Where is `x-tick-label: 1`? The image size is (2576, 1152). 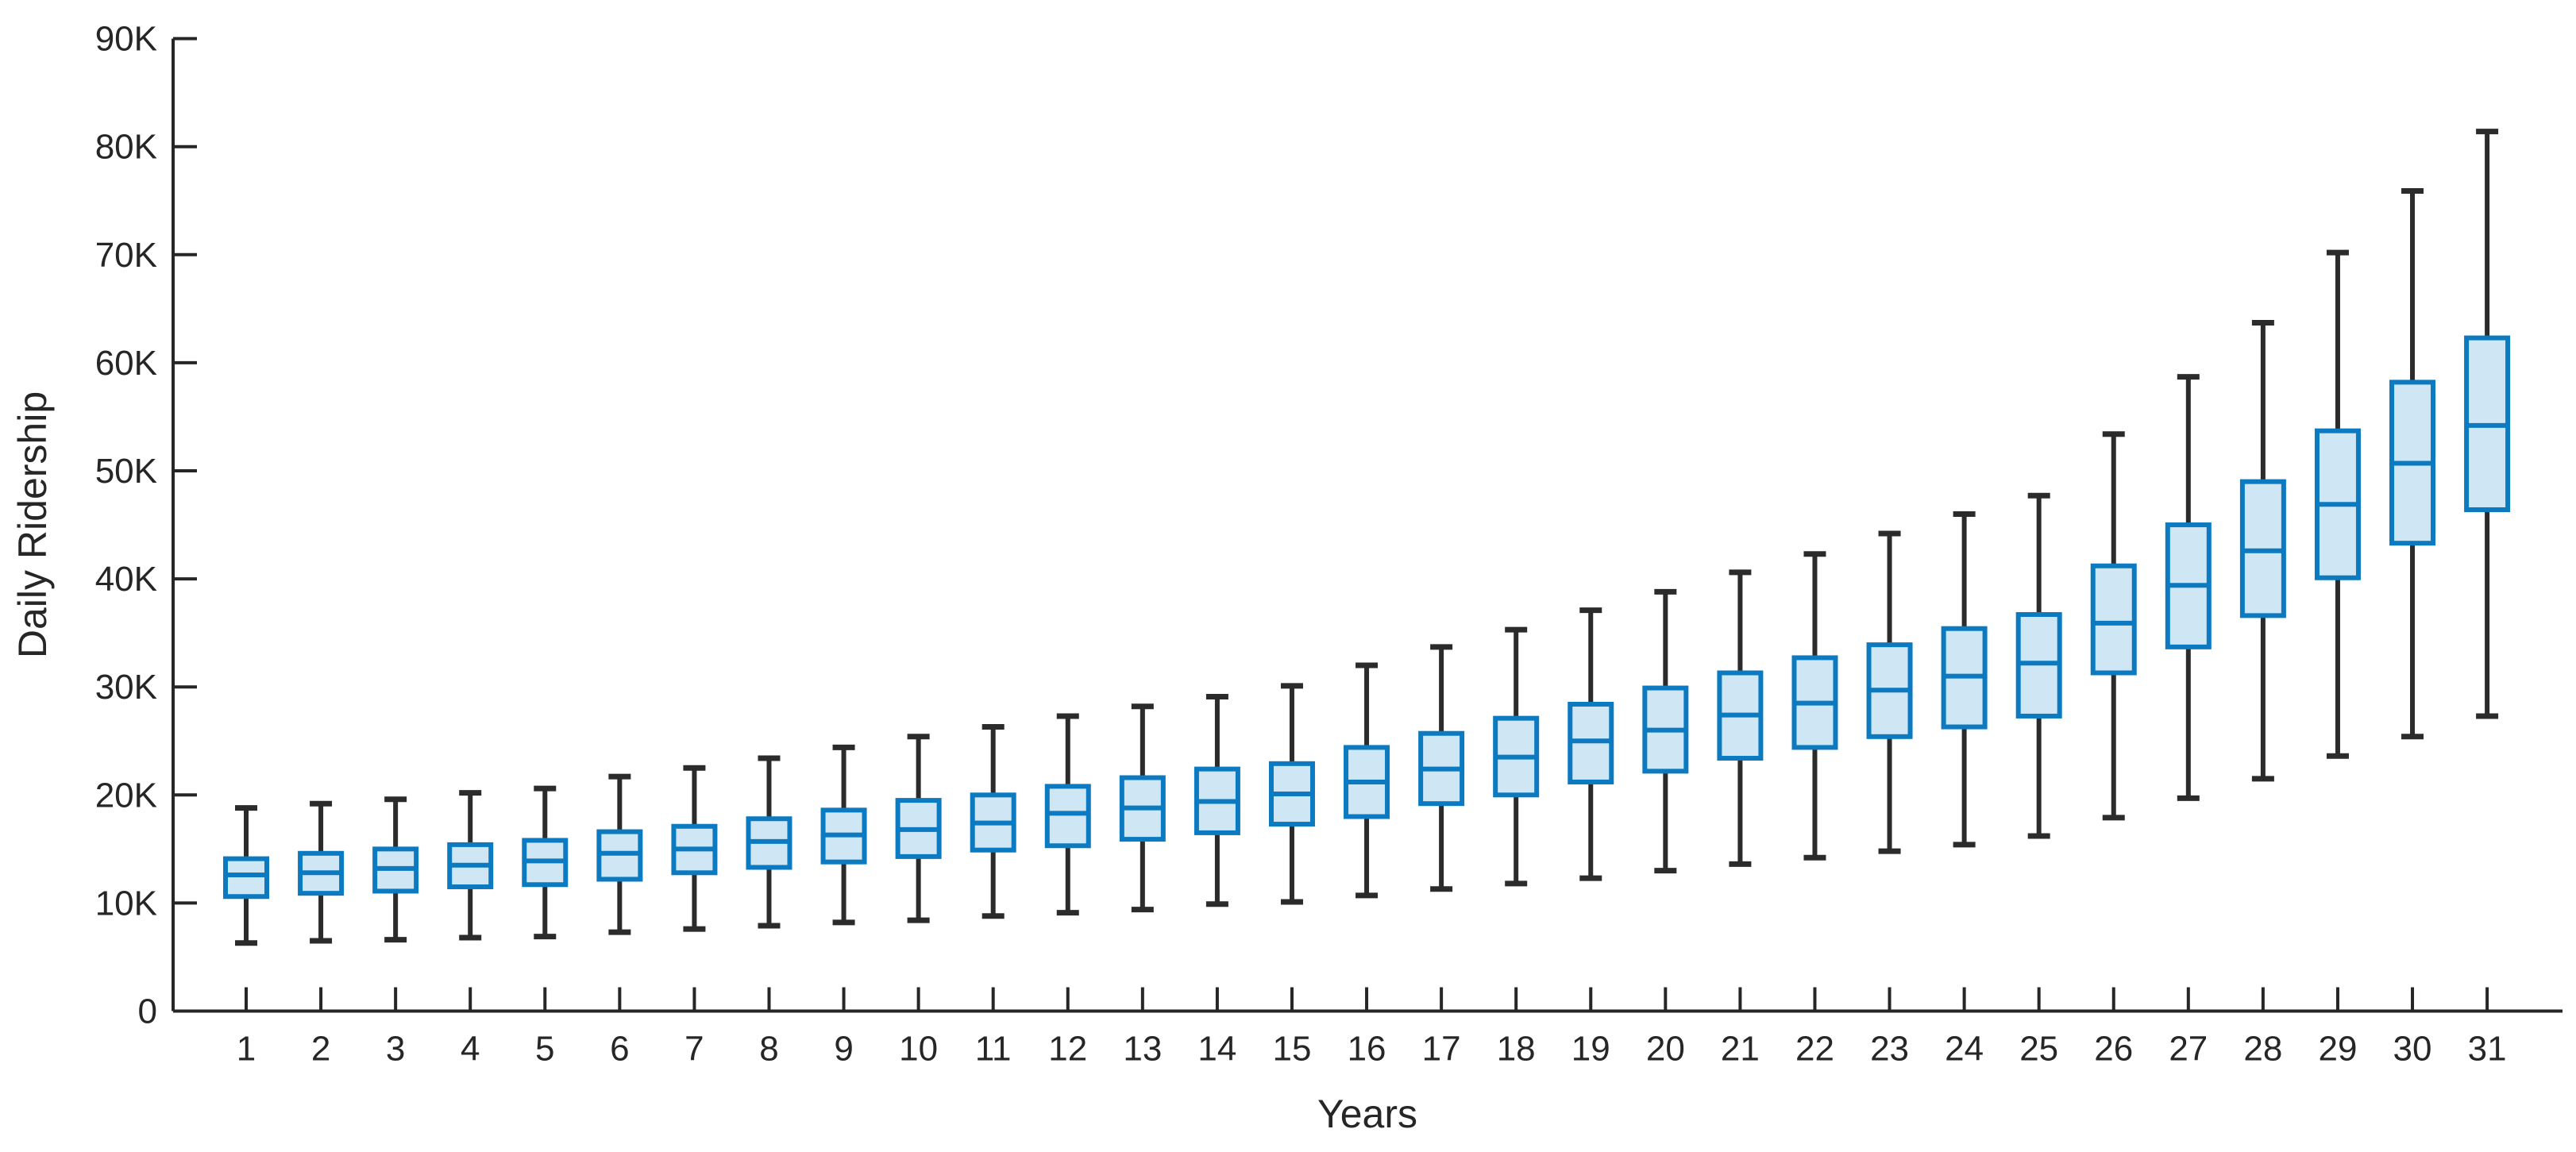 x-tick-label: 1 is located at coordinates (247, 1049).